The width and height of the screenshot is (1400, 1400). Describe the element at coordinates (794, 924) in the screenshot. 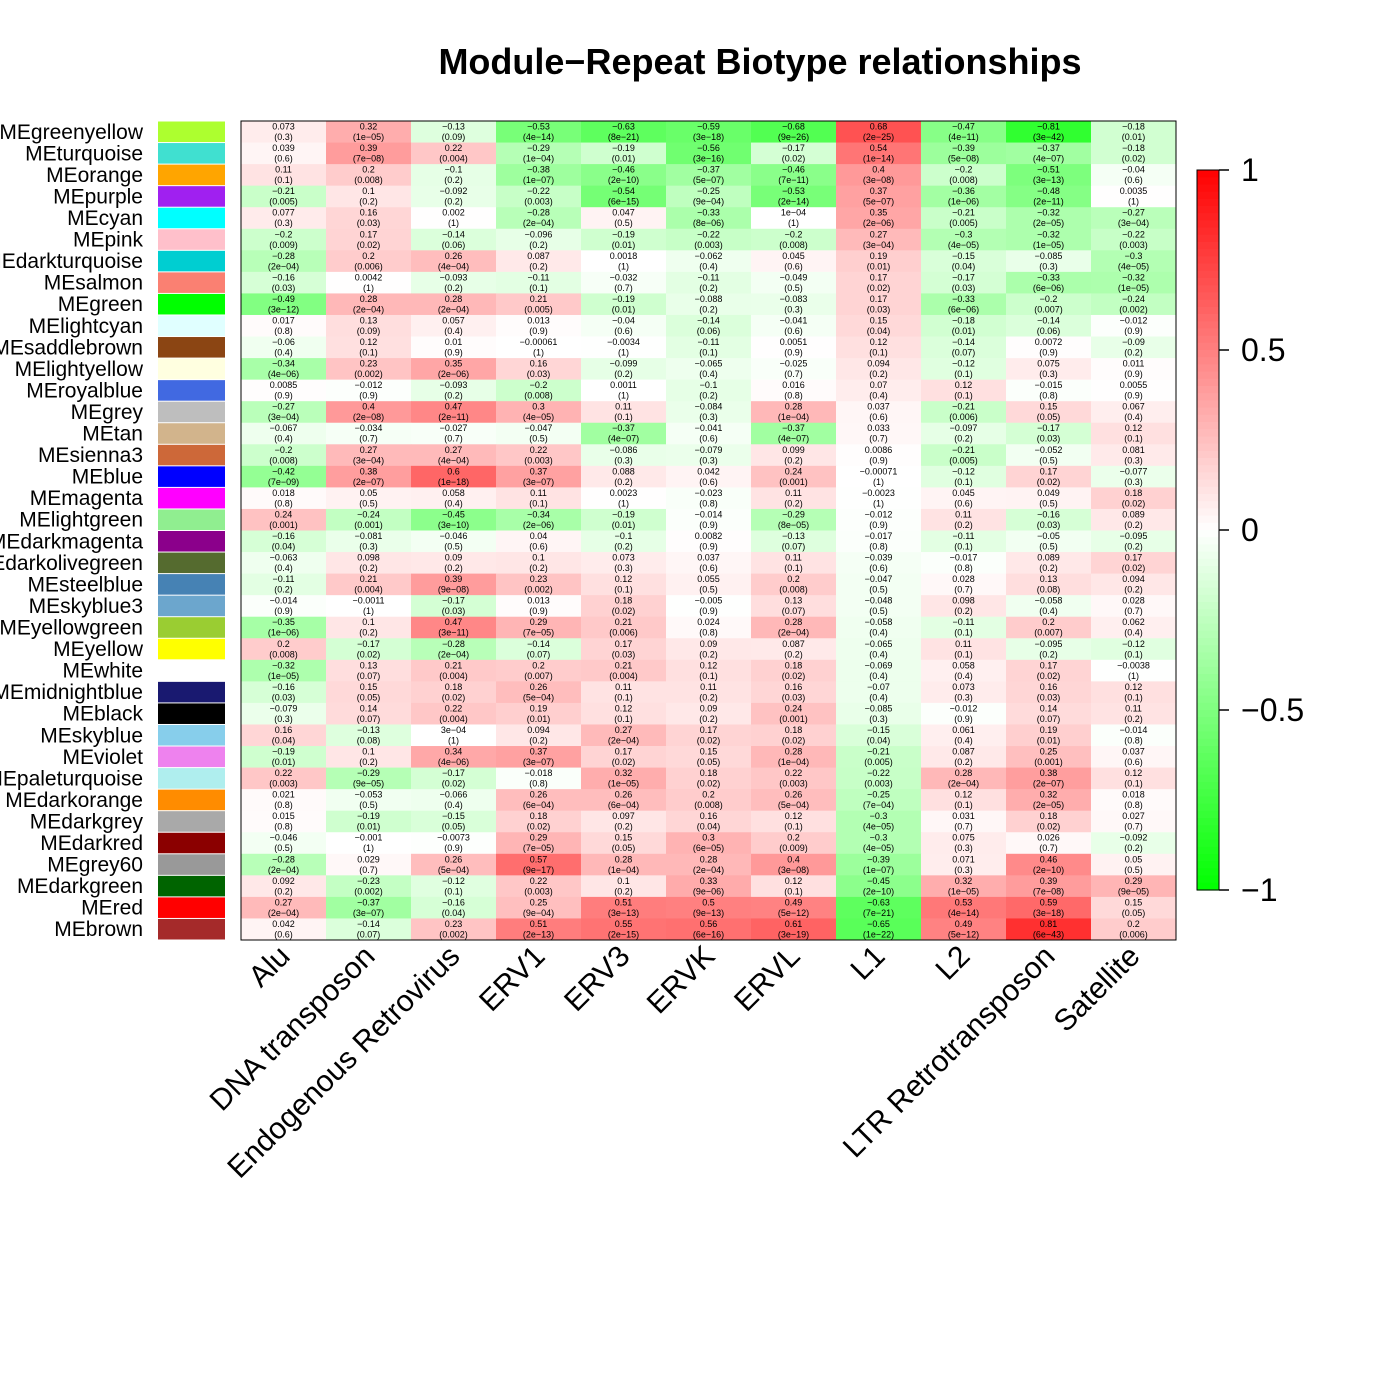

I see `cell-correlation: 0.61` at that location.